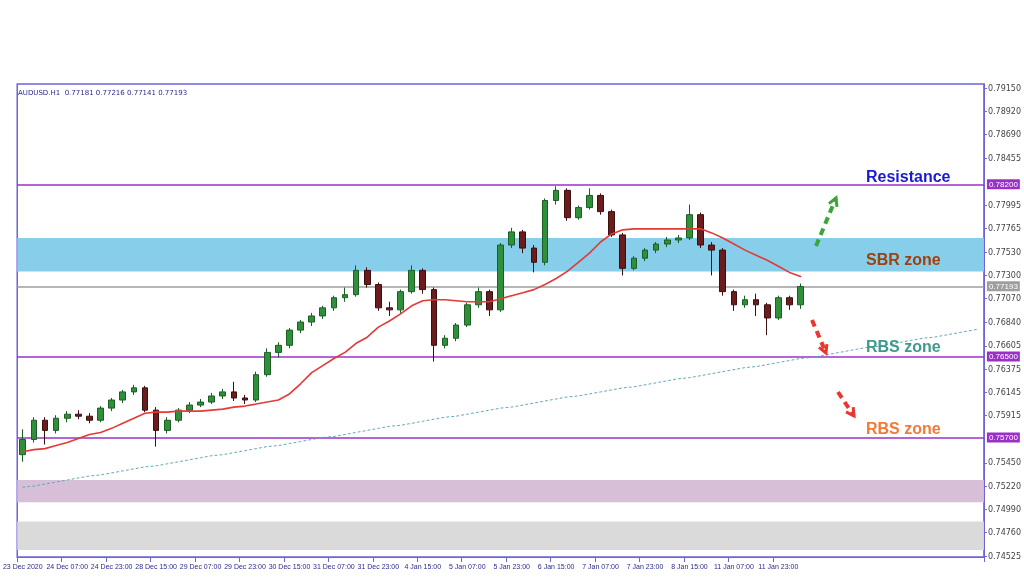 This screenshot has height=587, width=1024. I want to click on ref-line-label: 0.77193, so click(1003, 286).